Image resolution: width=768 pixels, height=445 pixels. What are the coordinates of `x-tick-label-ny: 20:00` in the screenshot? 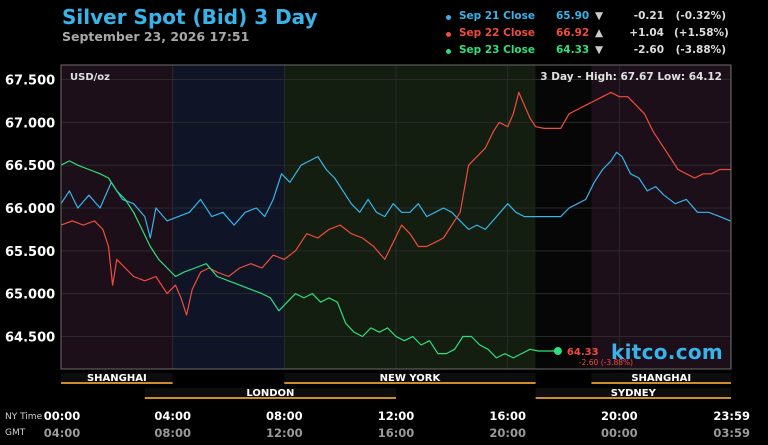 It's located at (619, 416).